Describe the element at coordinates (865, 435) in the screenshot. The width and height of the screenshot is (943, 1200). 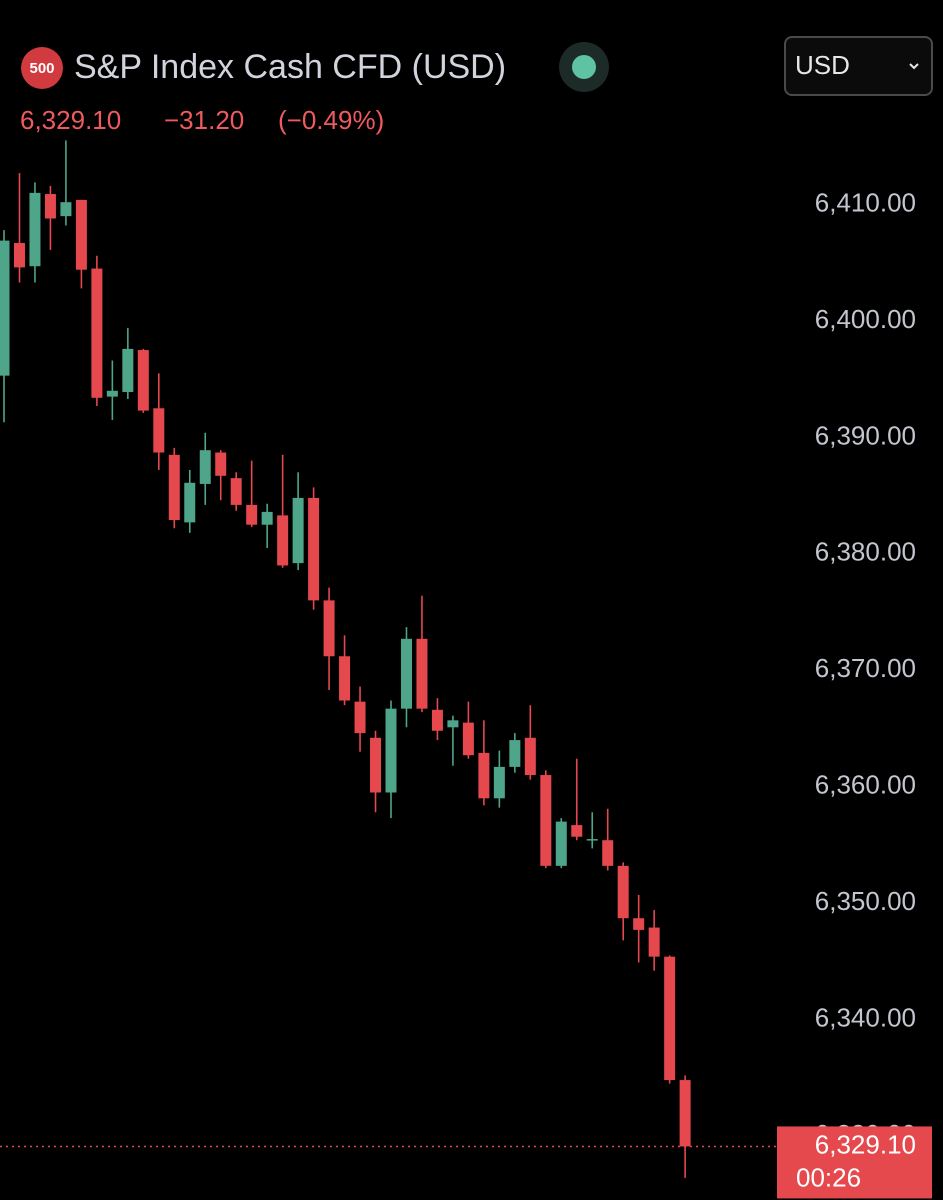
I see `y-tick-label: 6,390.00` at that location.